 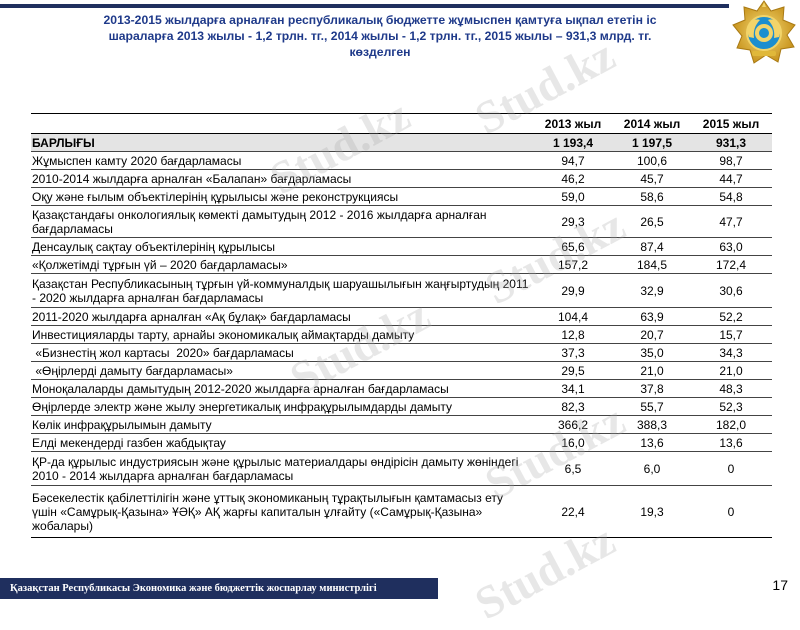 What do you see at coordinates (732, 406) in the screenshot?
I see `row-value-2015: 52,3` at bounding box center [732, 406].